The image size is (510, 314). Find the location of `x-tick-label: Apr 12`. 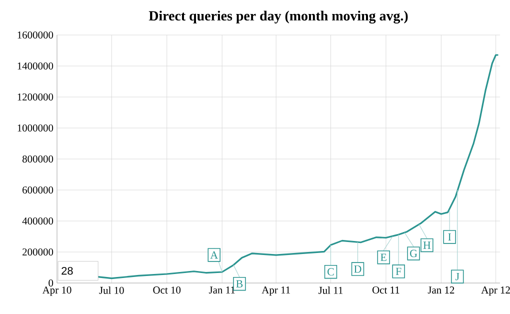

x-tick-label: Apr 12 is located at coordinates (495, 291).